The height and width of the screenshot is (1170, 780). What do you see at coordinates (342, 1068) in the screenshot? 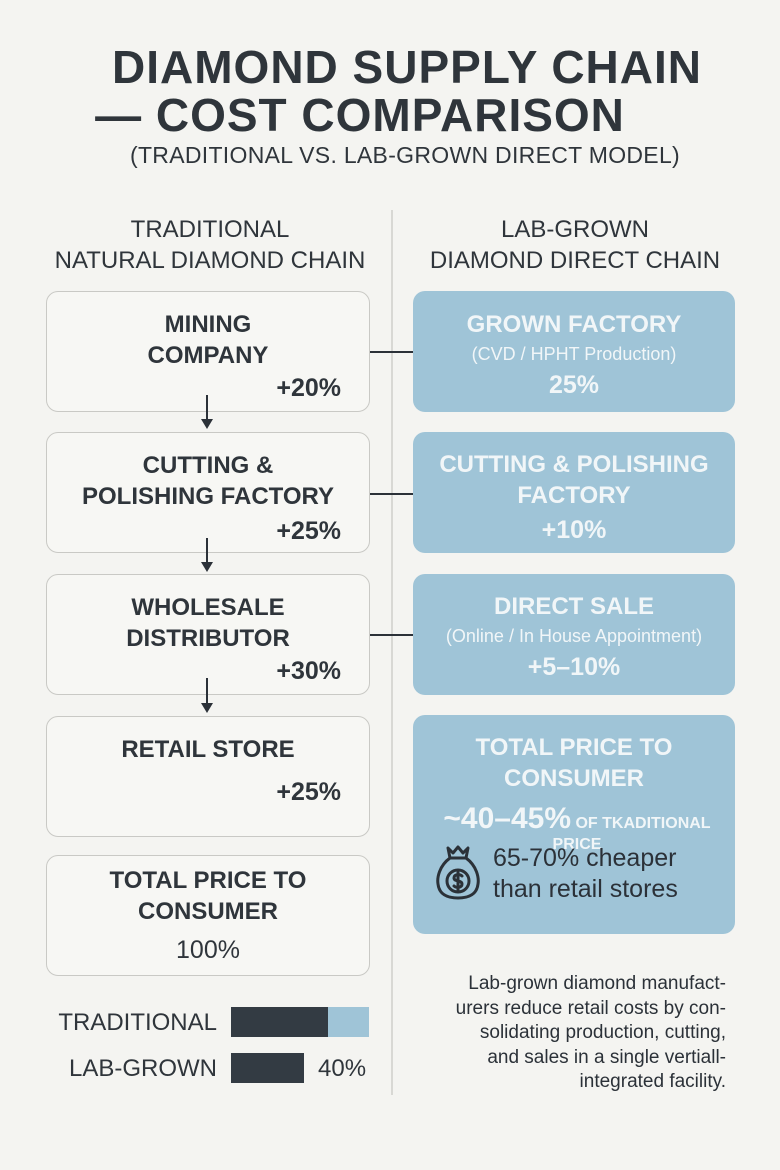
I see `bar-lab-grown-value: 40%` at bounding box center [342, 1068].